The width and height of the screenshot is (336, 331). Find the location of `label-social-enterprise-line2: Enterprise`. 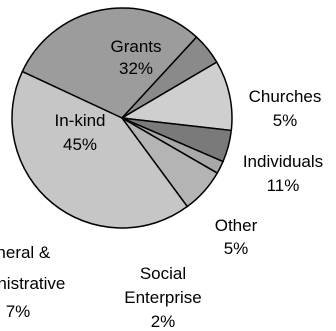

label-social-enterprise-line2: Enterprise is located at coordinates (162, 297).